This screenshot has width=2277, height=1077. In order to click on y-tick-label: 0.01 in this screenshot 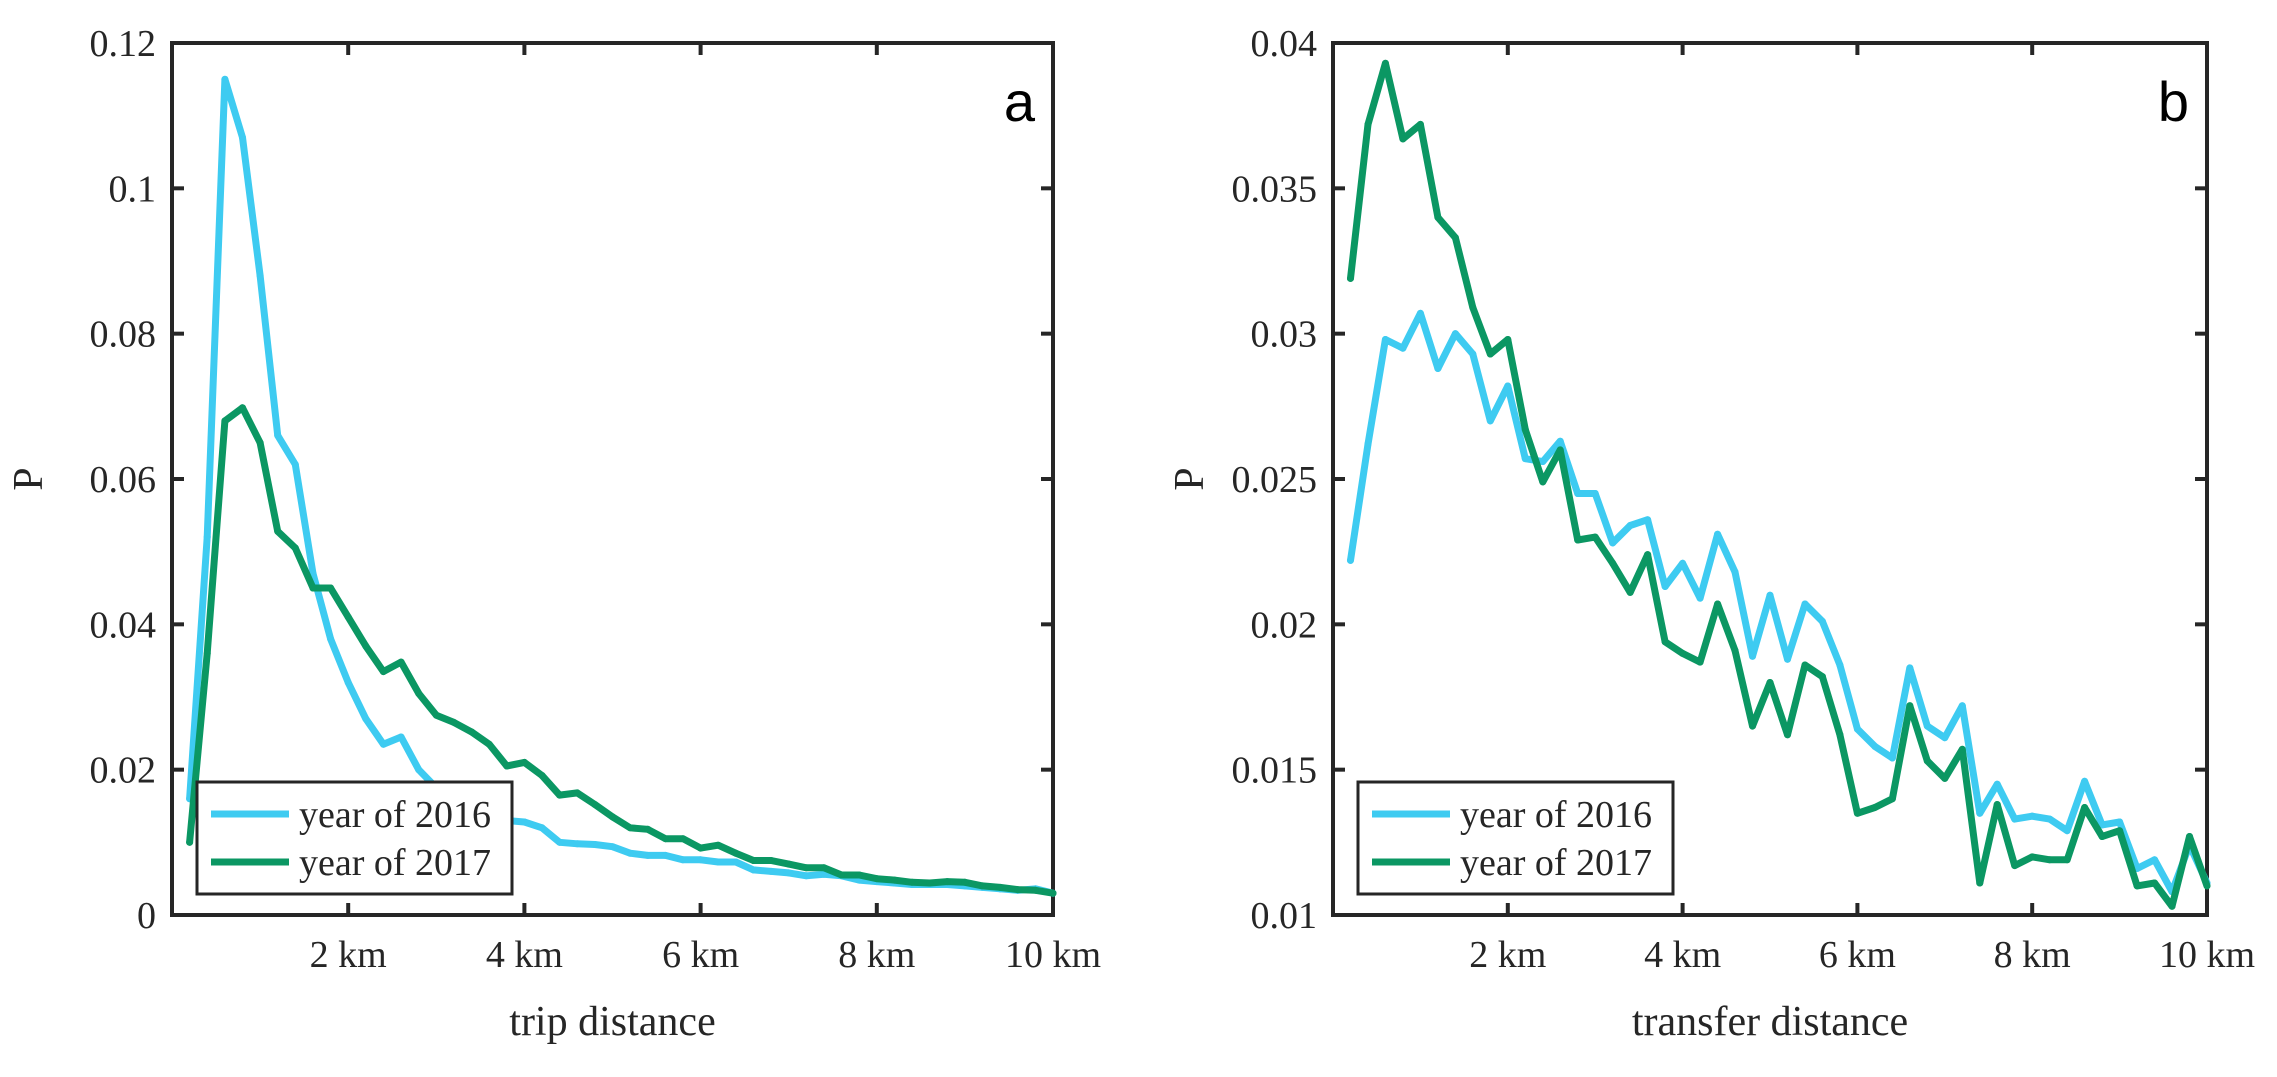, I will do `click(1284, 916)`.